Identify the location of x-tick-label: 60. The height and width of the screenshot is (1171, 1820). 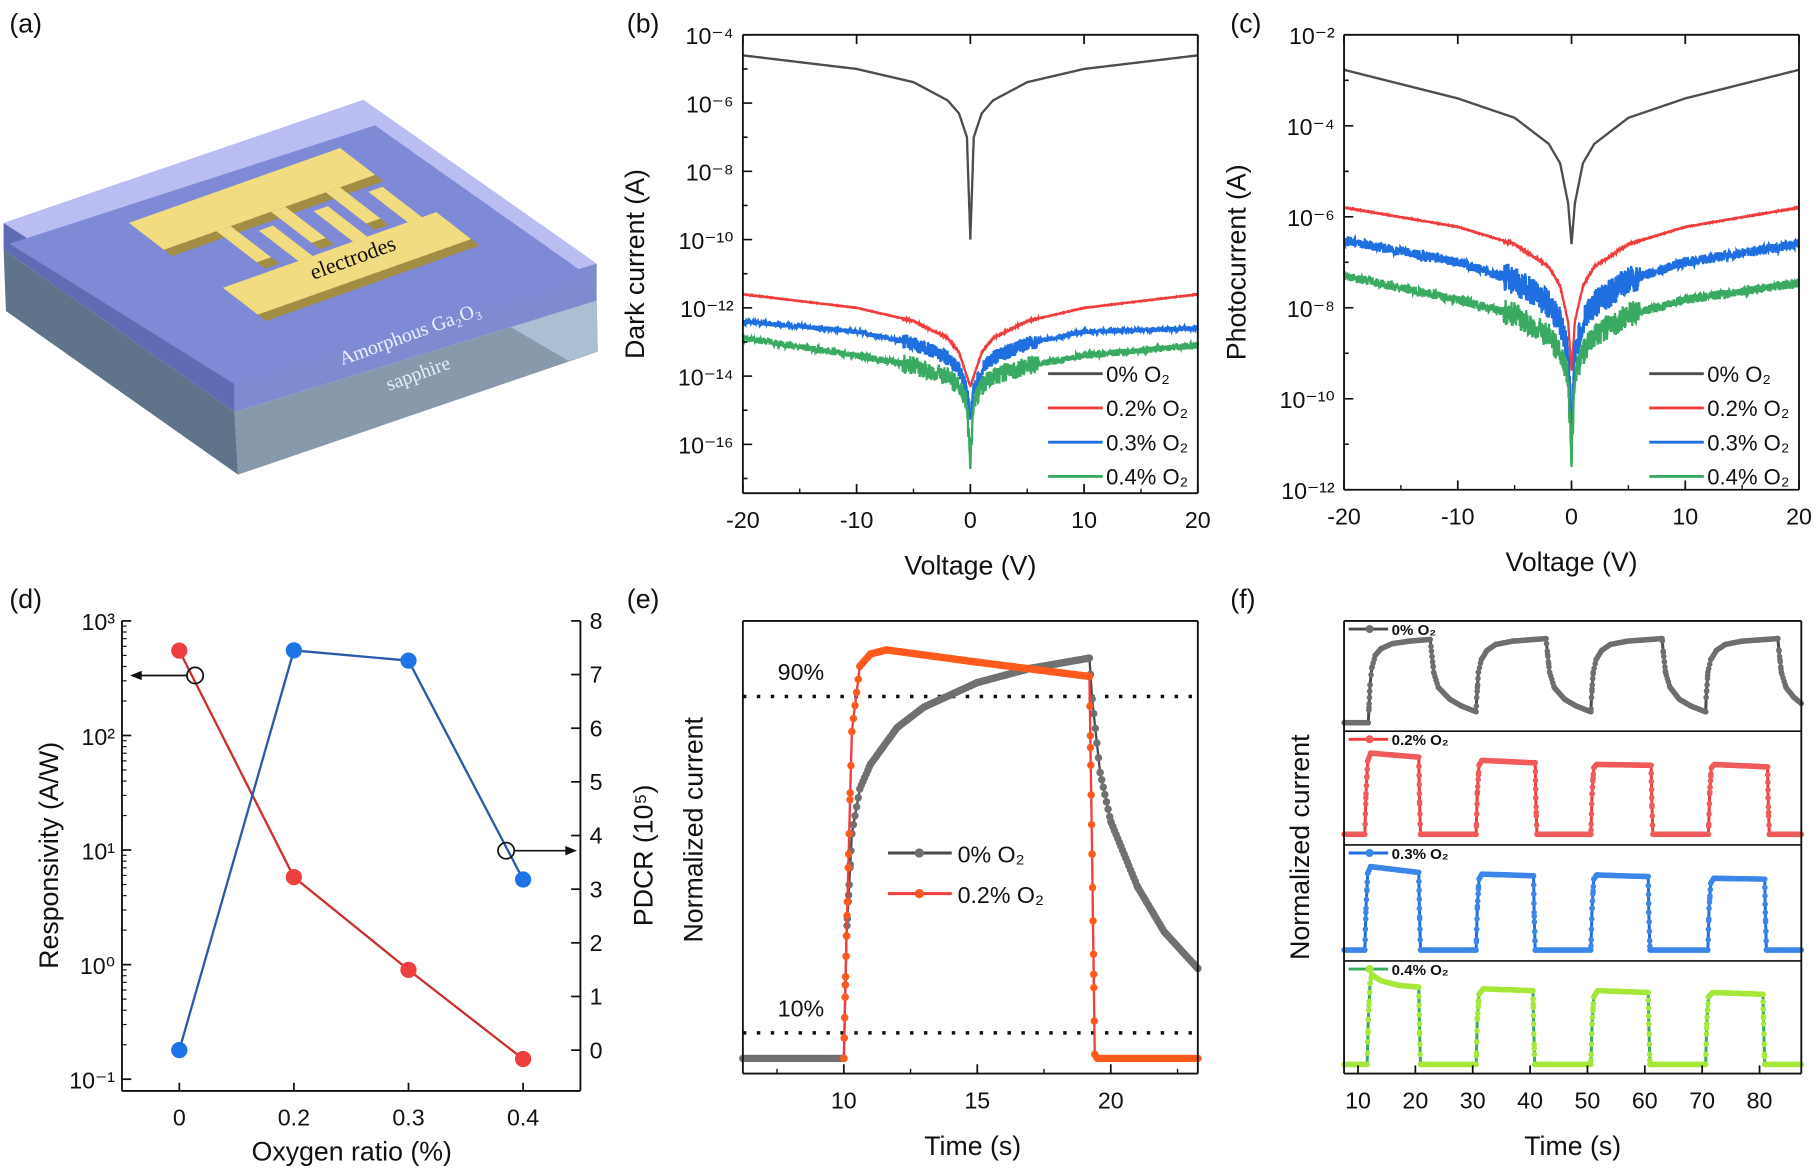
(1645, 1100).